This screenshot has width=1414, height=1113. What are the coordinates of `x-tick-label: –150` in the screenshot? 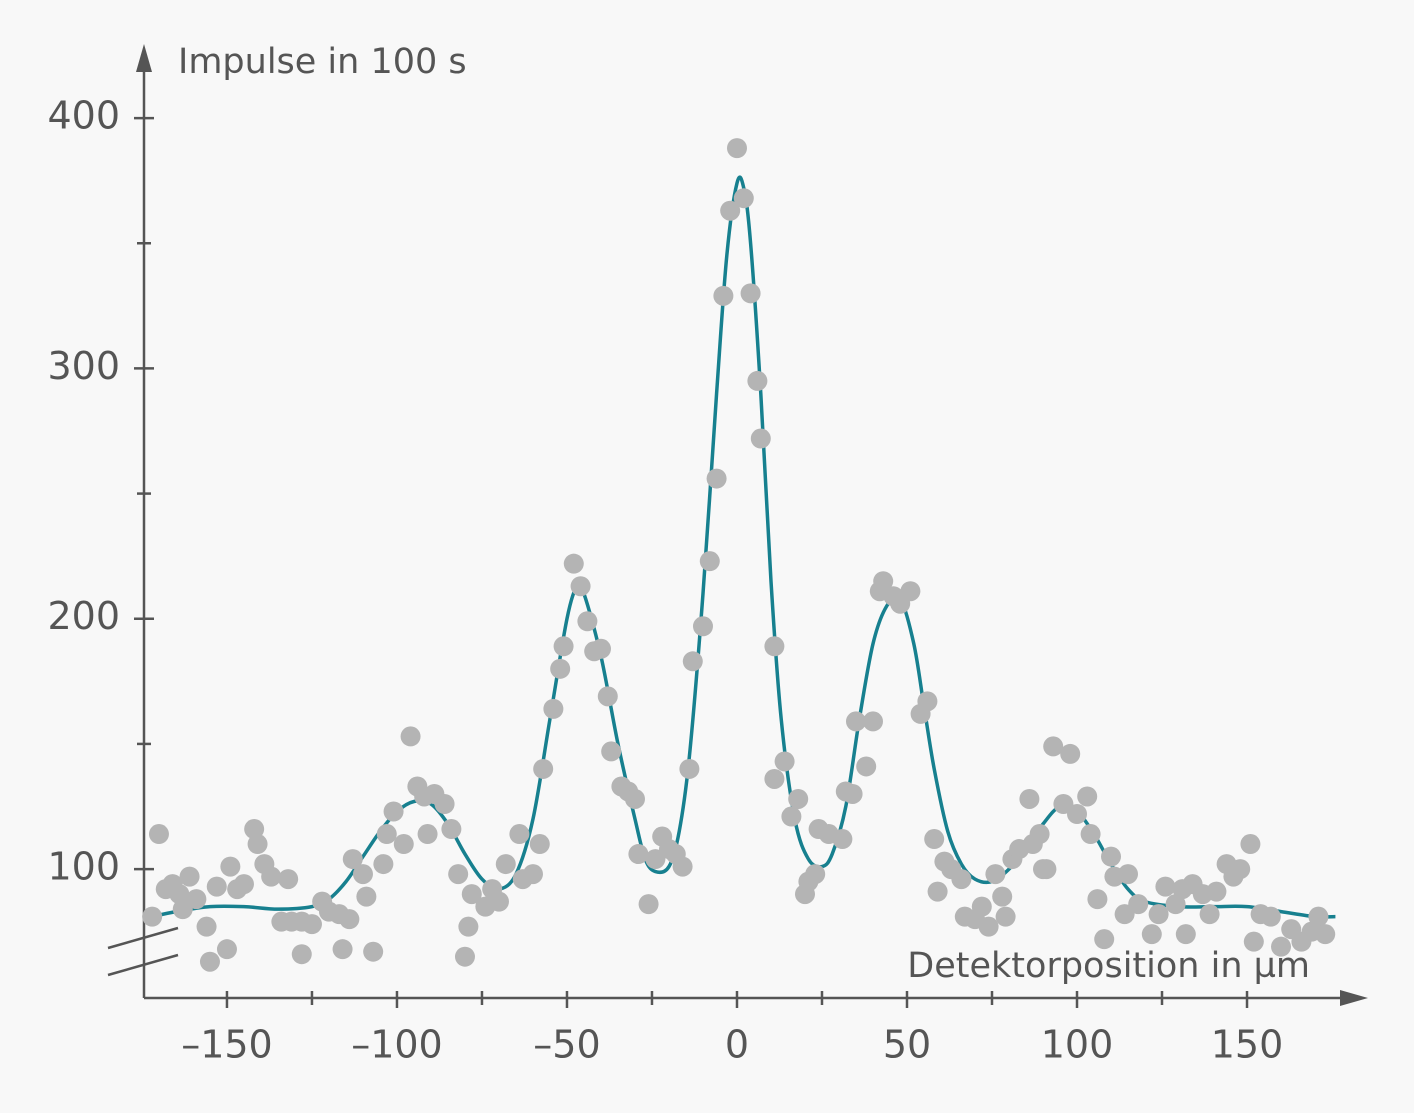 It's located at (227, 1045).